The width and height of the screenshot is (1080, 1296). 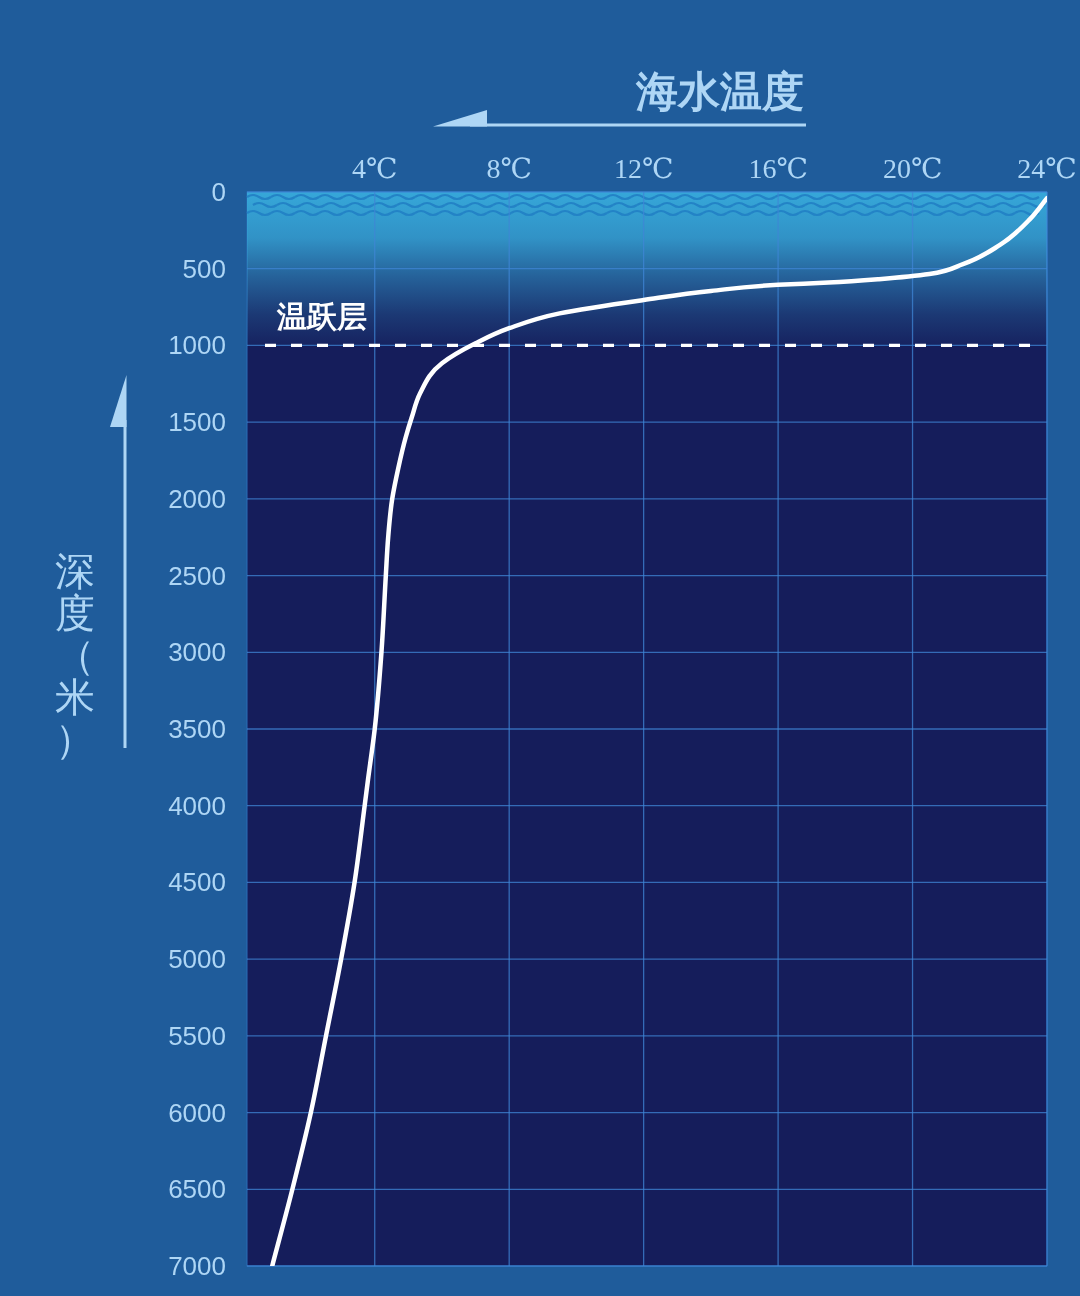 What do you see at coordinates (197, 882) in the screenshot?
I see `y-tick-label: 4500` at bounding box center [197, 882].